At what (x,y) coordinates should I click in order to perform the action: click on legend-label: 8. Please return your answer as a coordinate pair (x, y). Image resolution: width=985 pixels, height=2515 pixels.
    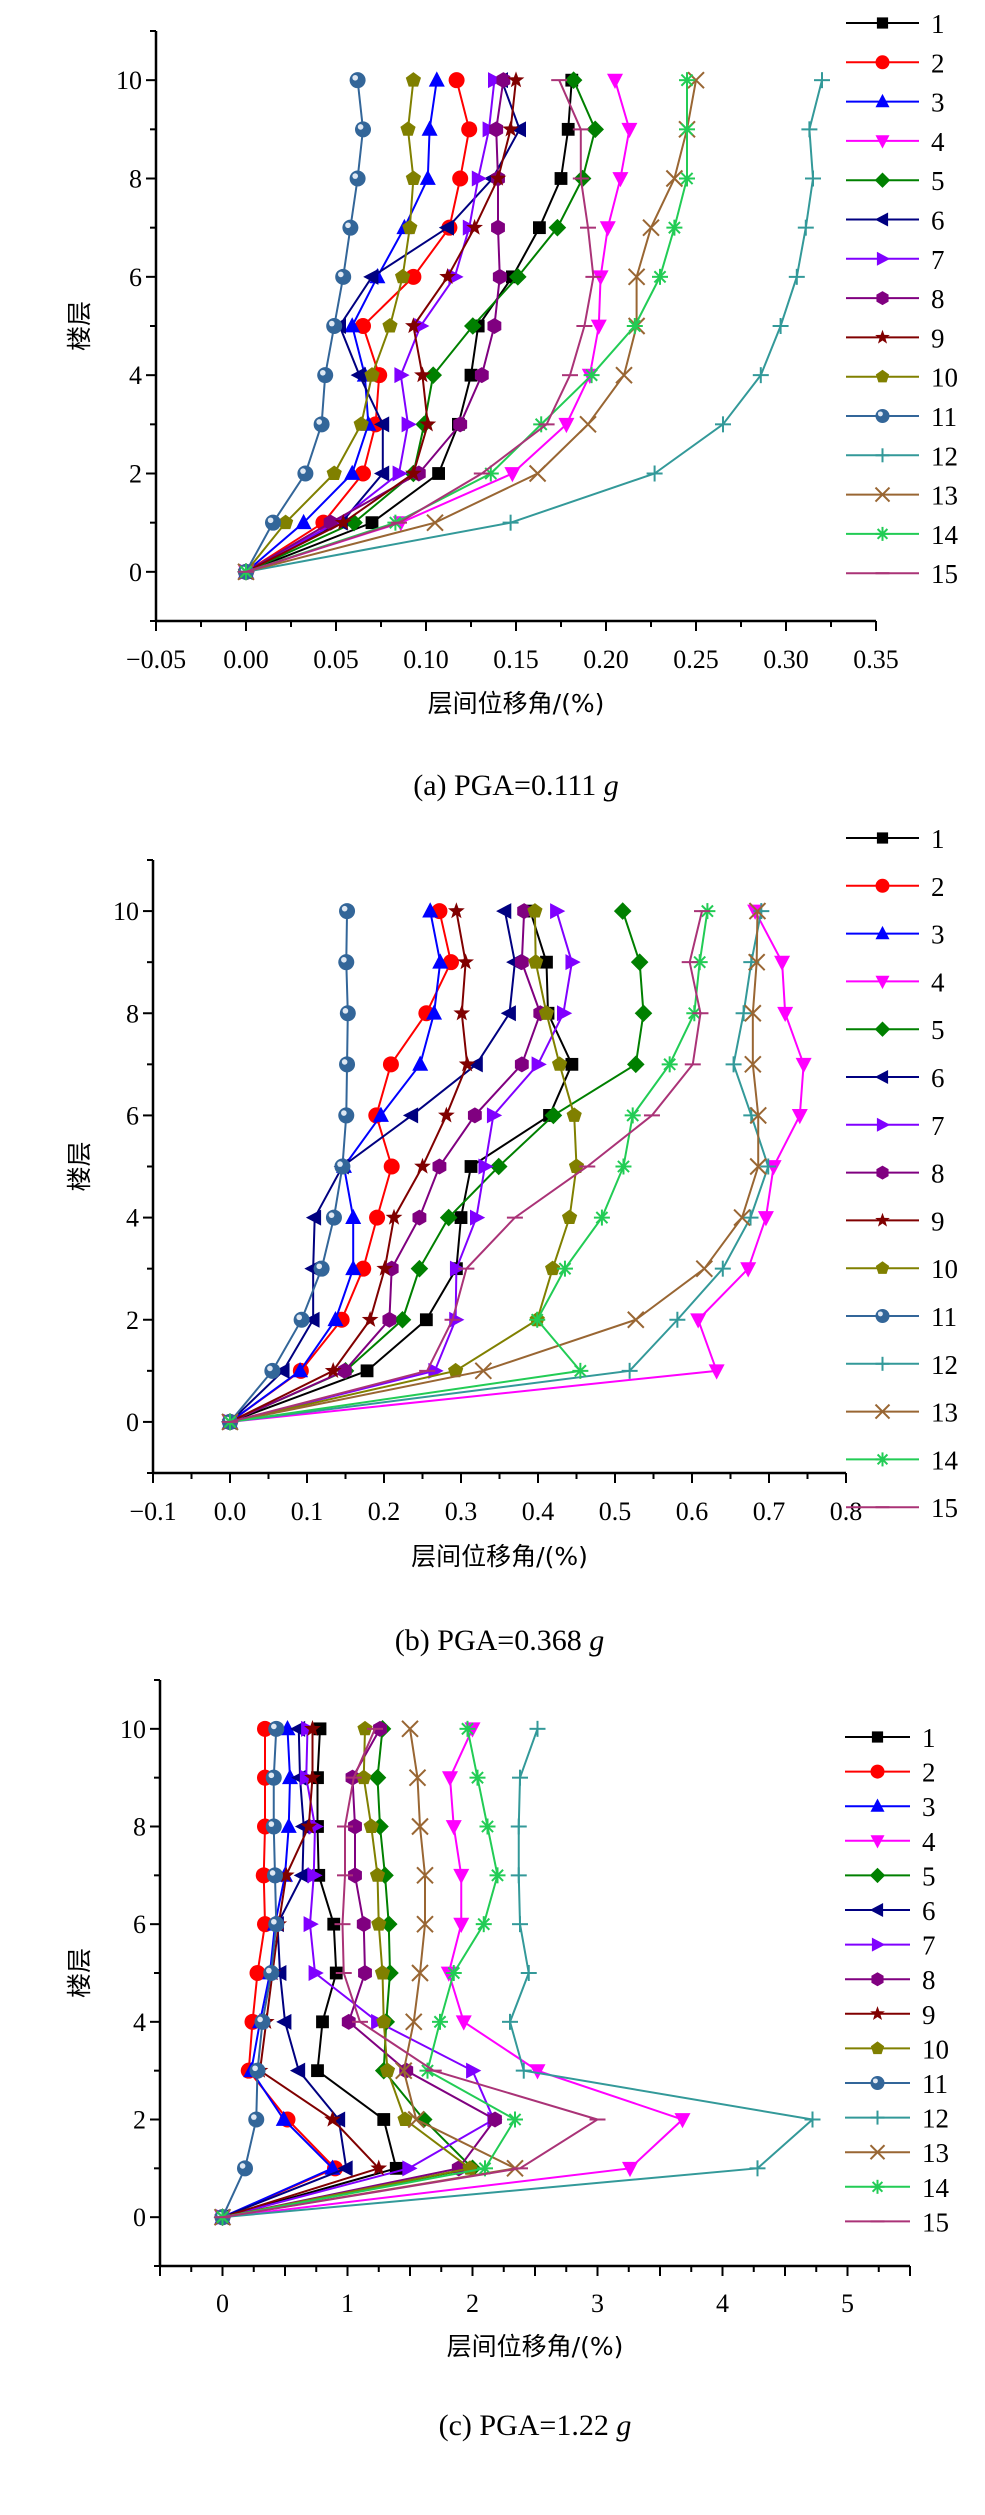
    Looking at the image, I should click on (929, 1980).